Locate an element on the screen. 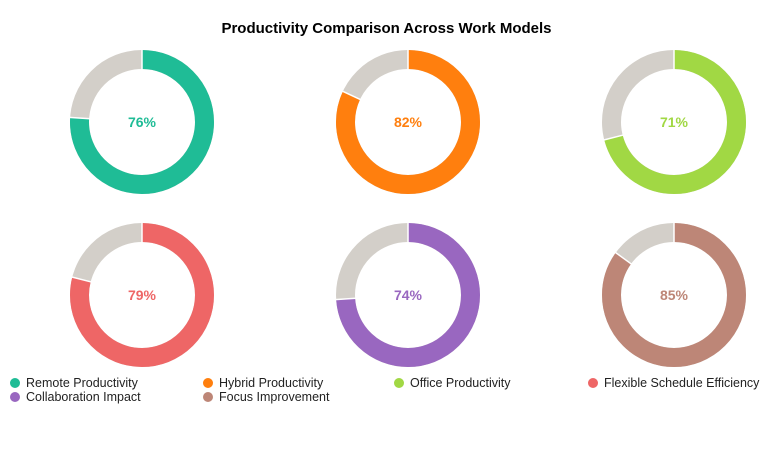  donut-focus-improvement: 85% is located at coordinates (674, 294).